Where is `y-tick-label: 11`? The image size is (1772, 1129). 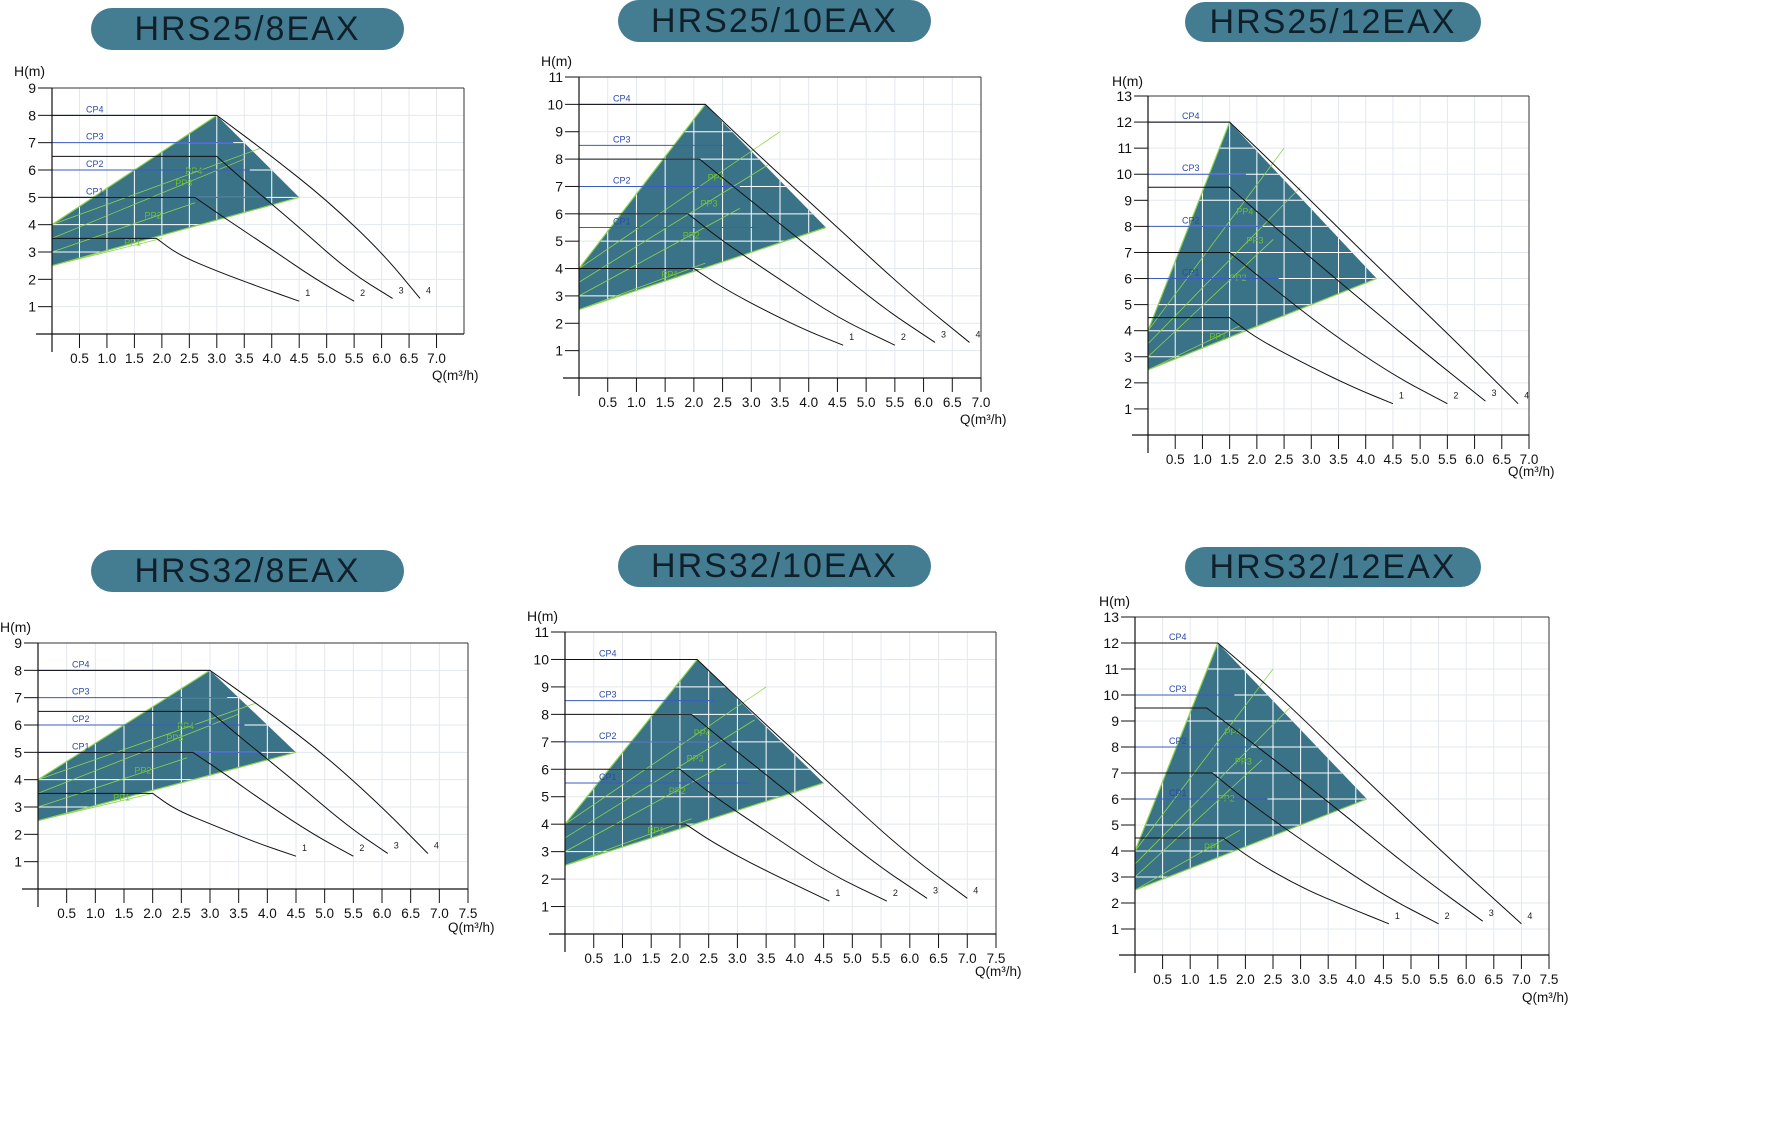 y-tick-label: 11 is located at coordinates (555, 77).